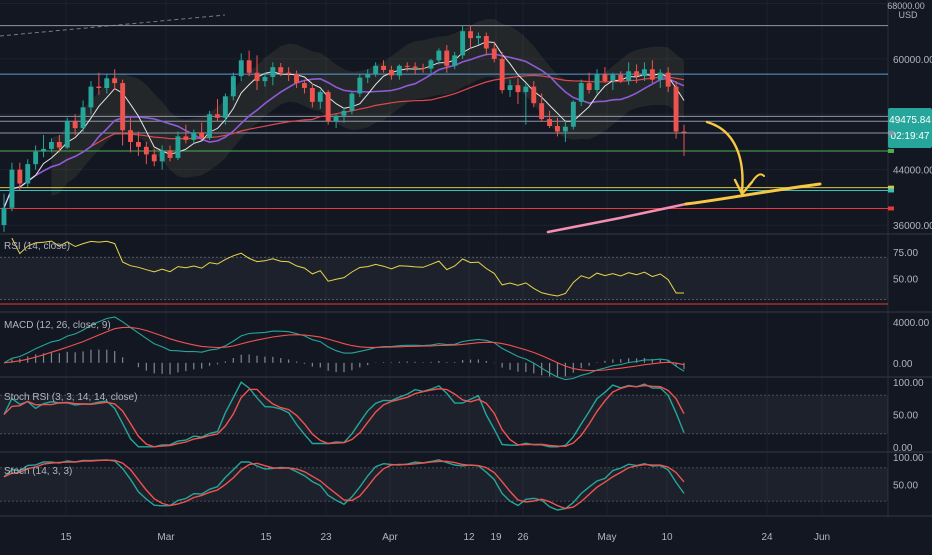 This screenshot has height=555, width=932. I want to click on y-tick-label: 36000.00, so click(912, 226).